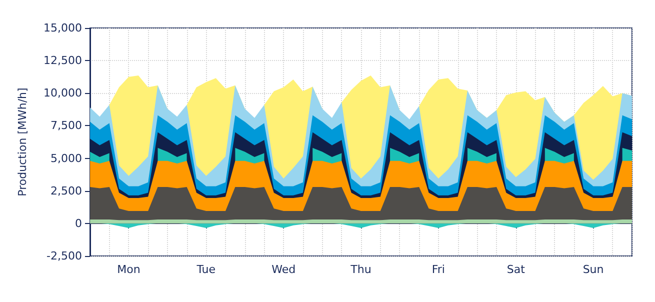 This screenshot has height=302, width=655. Describe the element at coordinates (361, 269) in the screenshot. I see `x-tick-label: Thu` at that location.